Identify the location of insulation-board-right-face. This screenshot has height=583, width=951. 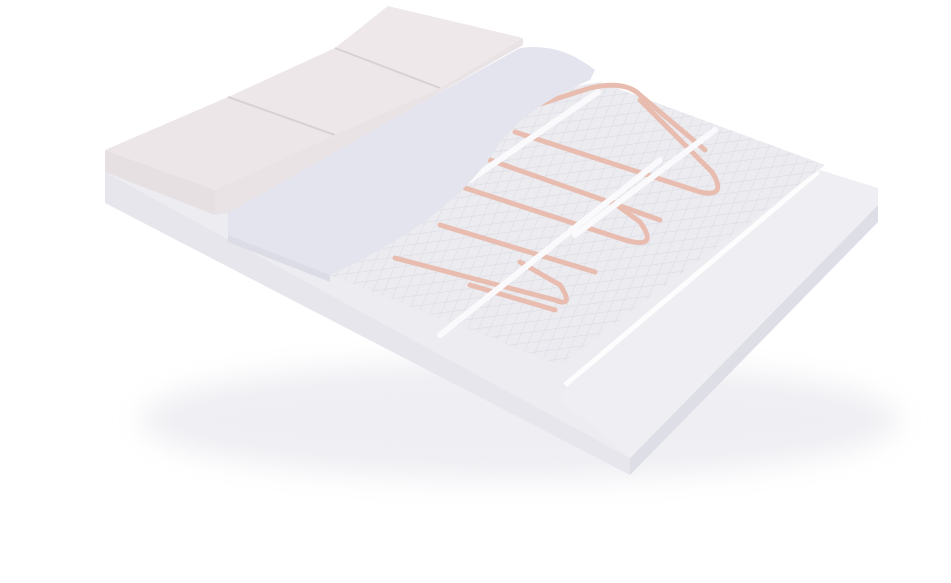
(754, 340).